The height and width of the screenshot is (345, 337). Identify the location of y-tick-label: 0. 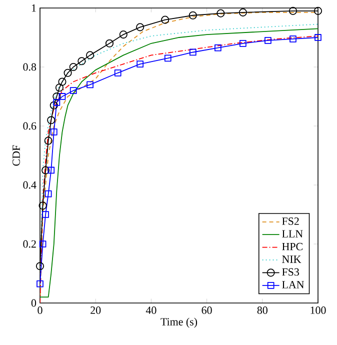
(33, 303).